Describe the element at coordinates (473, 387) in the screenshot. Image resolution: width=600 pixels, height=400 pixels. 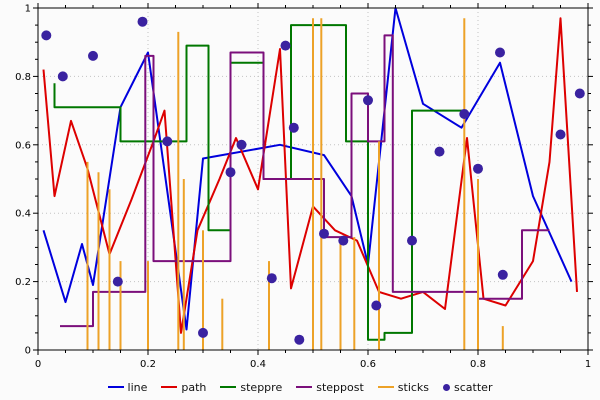
I see `legend-label-scatter: scatter` at that location.